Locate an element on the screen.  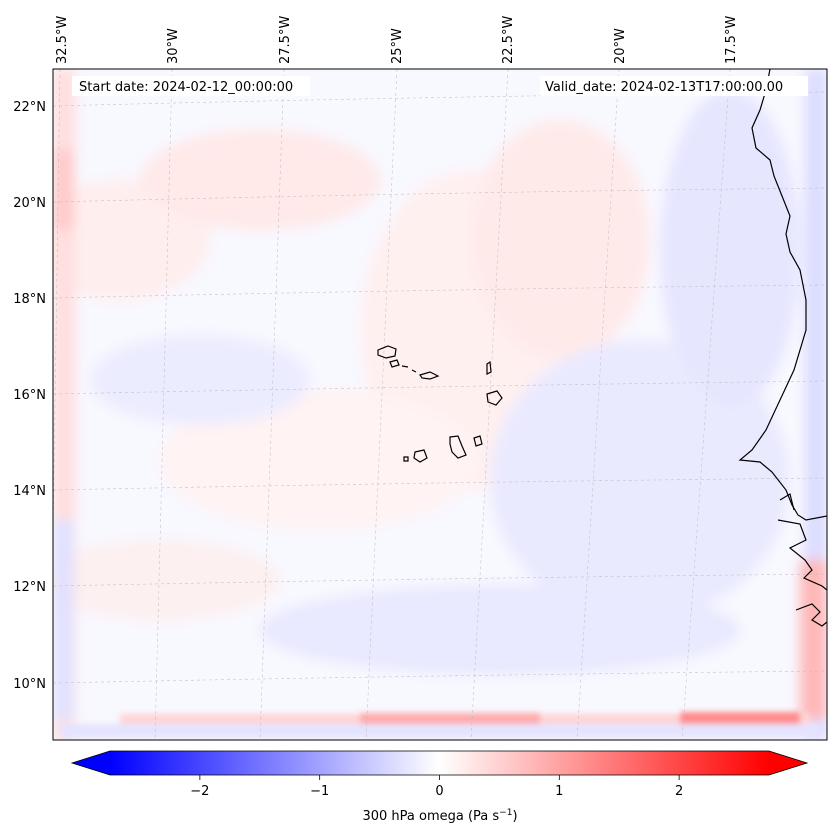
lat-label: 20°N is located at coordinates (29, 203).